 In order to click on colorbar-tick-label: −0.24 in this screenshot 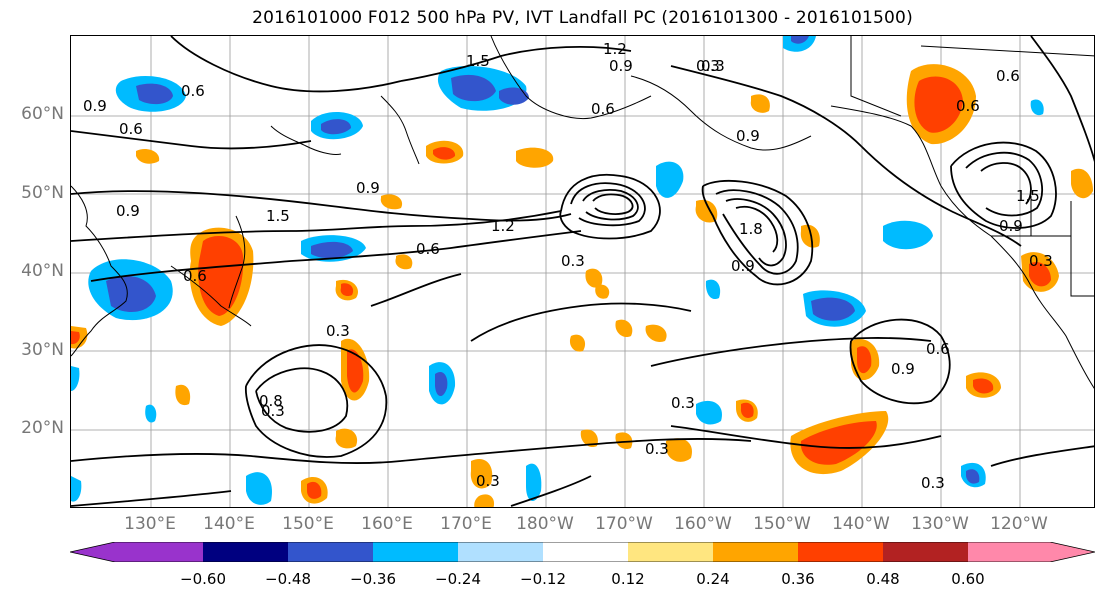, I will do `click(458, 579)`.